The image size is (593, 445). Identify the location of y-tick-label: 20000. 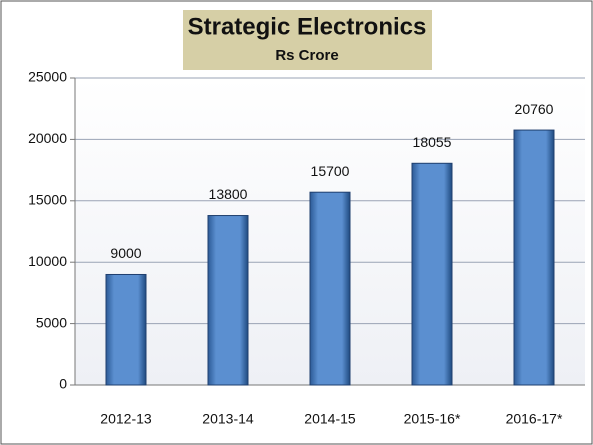
(47, 138).